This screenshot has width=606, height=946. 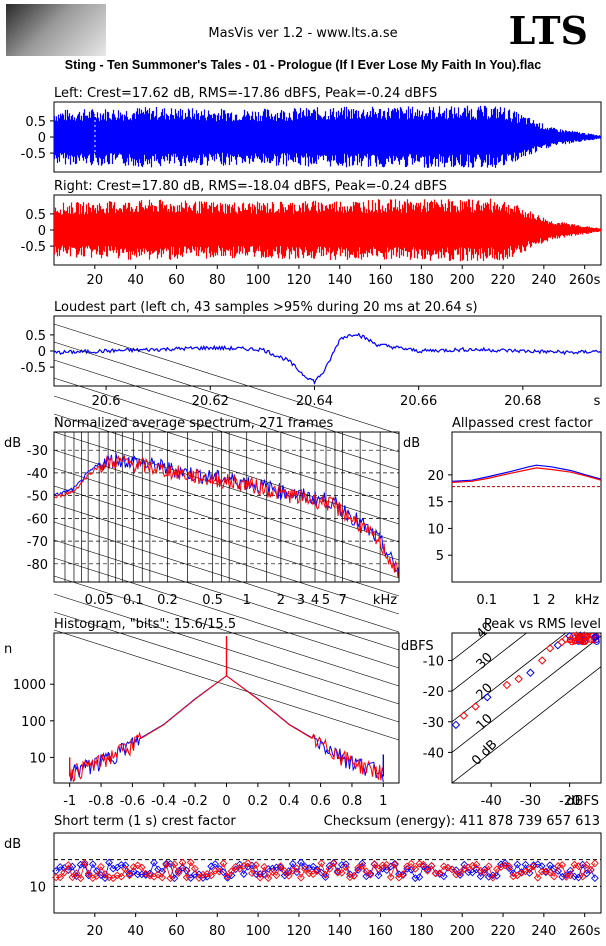 What do you see at coordinates (485, 753) in the screenshot?
I see `peak-rms-diagonal-label: 0 dB` at bounding box center [485, 753].